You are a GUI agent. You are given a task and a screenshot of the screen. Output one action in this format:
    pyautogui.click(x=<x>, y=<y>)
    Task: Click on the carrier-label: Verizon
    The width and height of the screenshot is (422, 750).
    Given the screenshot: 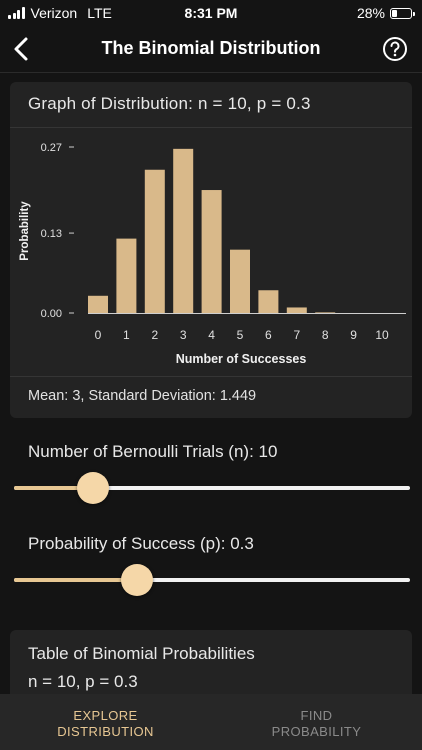 What is the action you would take?
    pyautogui.click(x=54, y=13)
    